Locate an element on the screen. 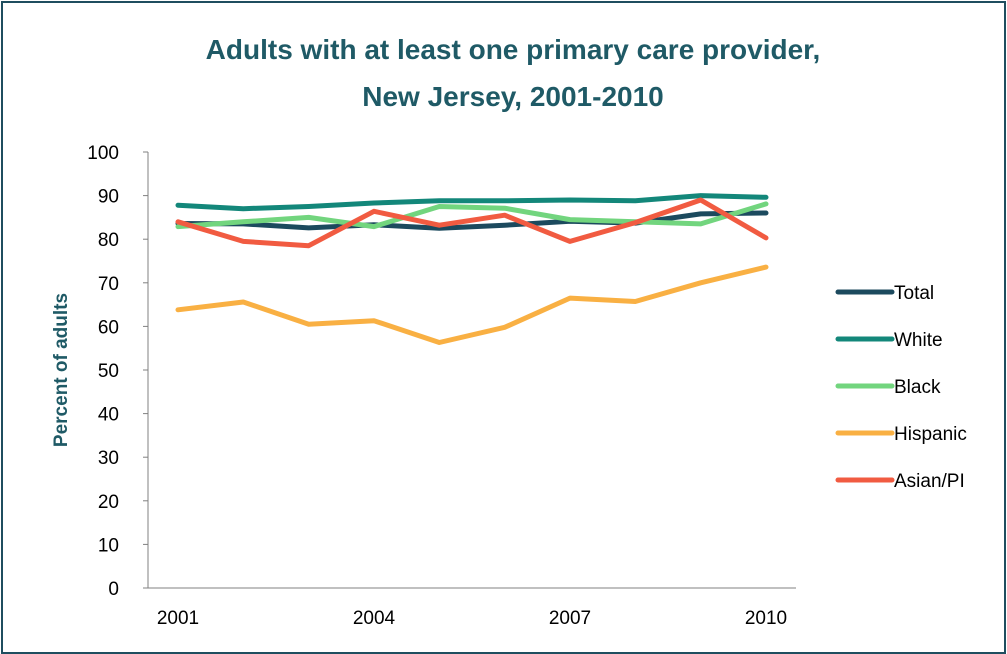 Image resolution: width=1007 pixels, height=654 pixels. y-tick-label: 40 is located at coordinates (108, 415).